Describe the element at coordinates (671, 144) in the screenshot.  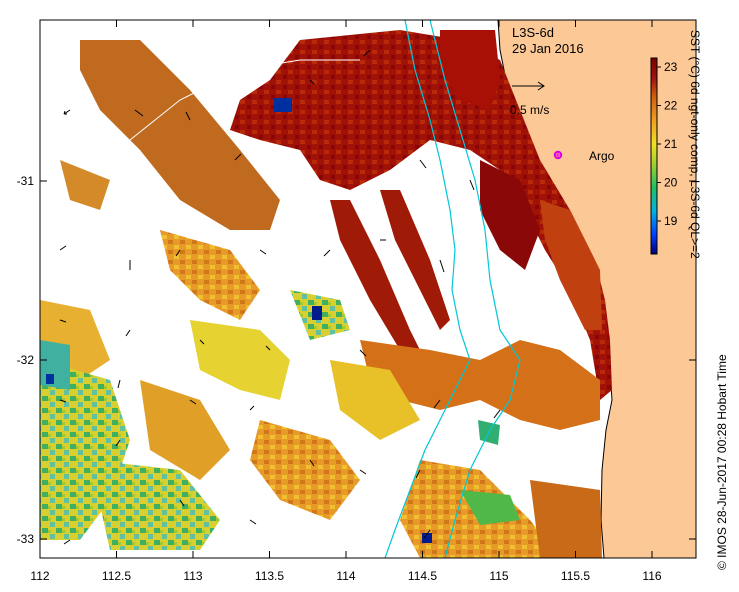
I see `colorbar-tick-label: 21` at that location.